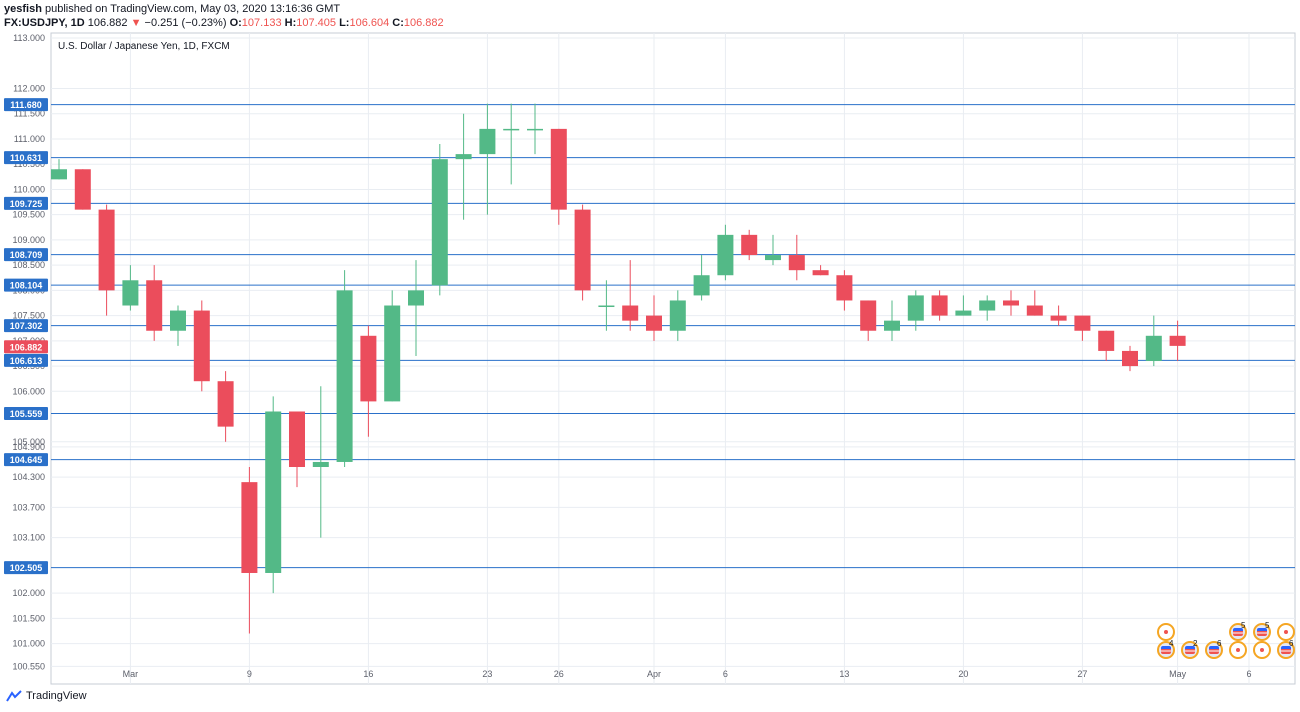 This screenshot has width=1300, height=712. What do you see at coordinates (28, 240) in the screenshot?
I see `y-tick-label: 109.000` at bounding box center [28, 240].